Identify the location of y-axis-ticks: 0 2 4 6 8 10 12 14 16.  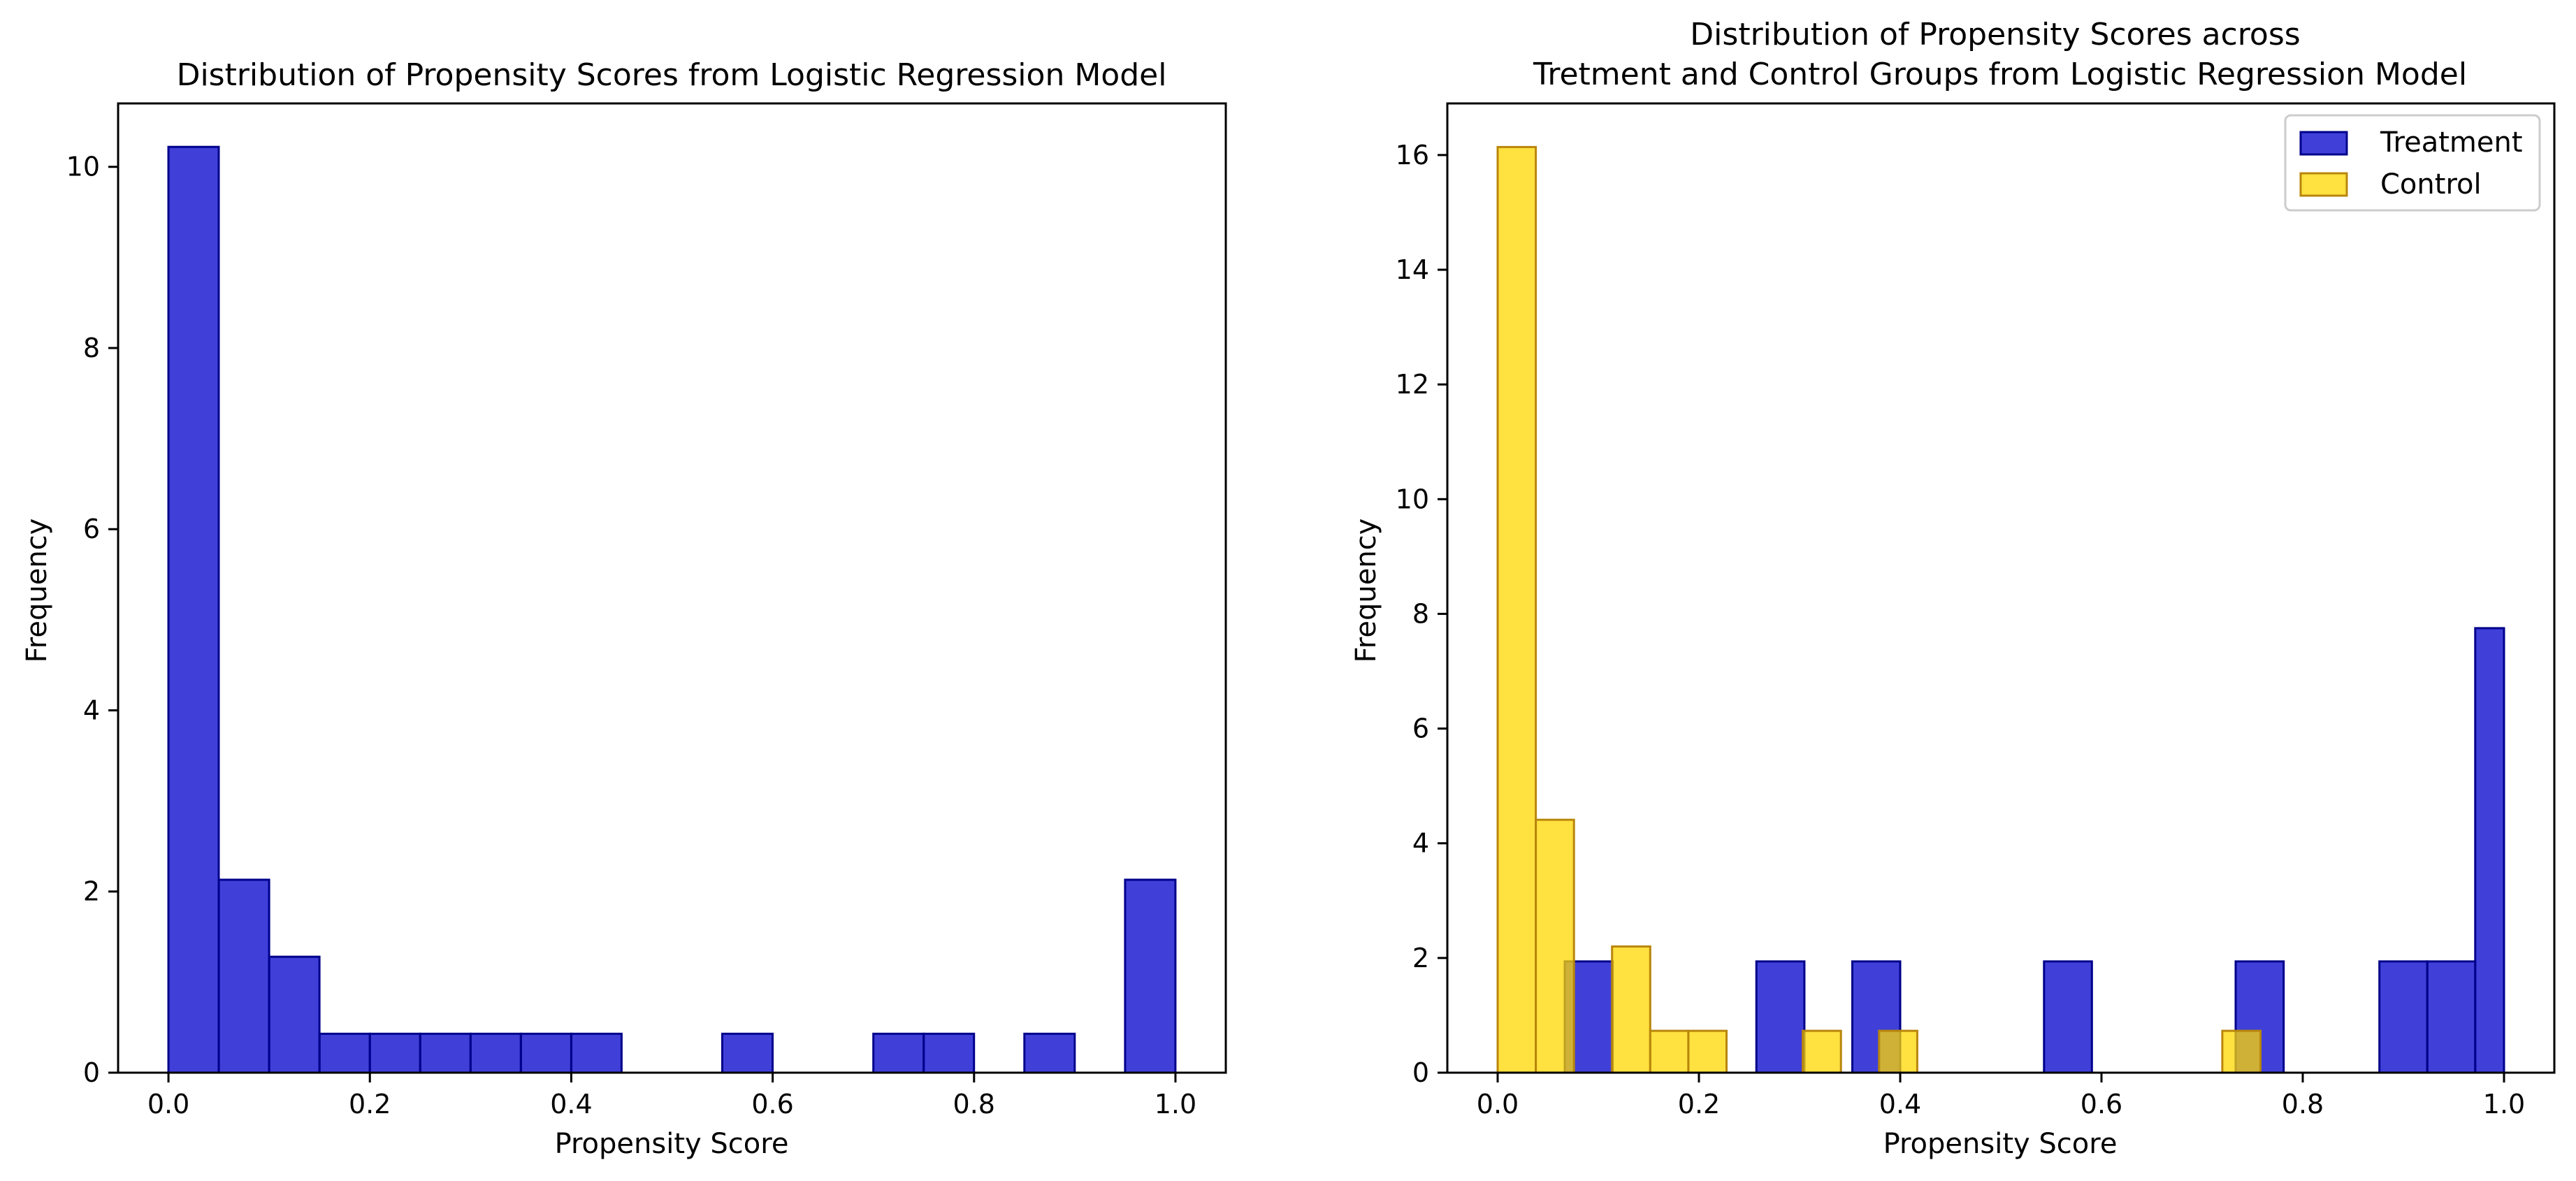
(1421, 614).